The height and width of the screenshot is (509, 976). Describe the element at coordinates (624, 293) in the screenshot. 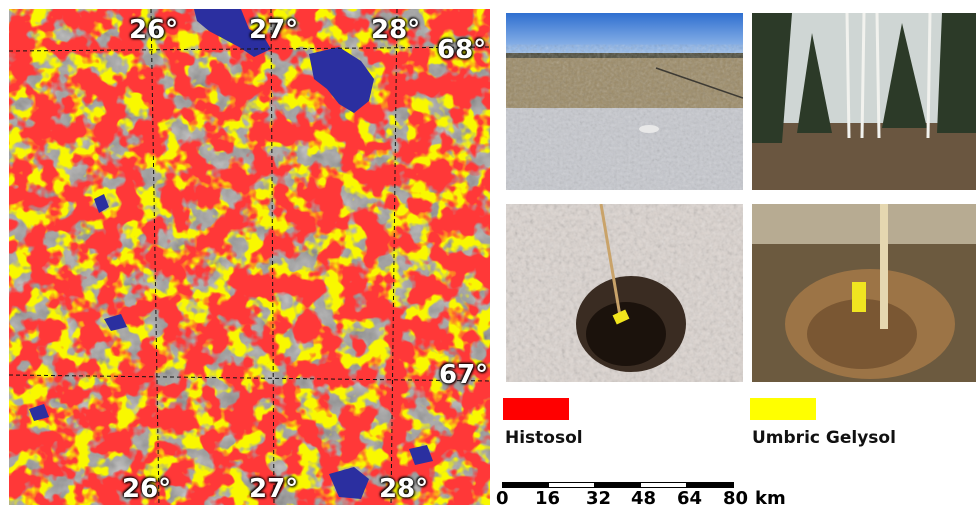

I see `photo-soil-pit-snow` at that location.